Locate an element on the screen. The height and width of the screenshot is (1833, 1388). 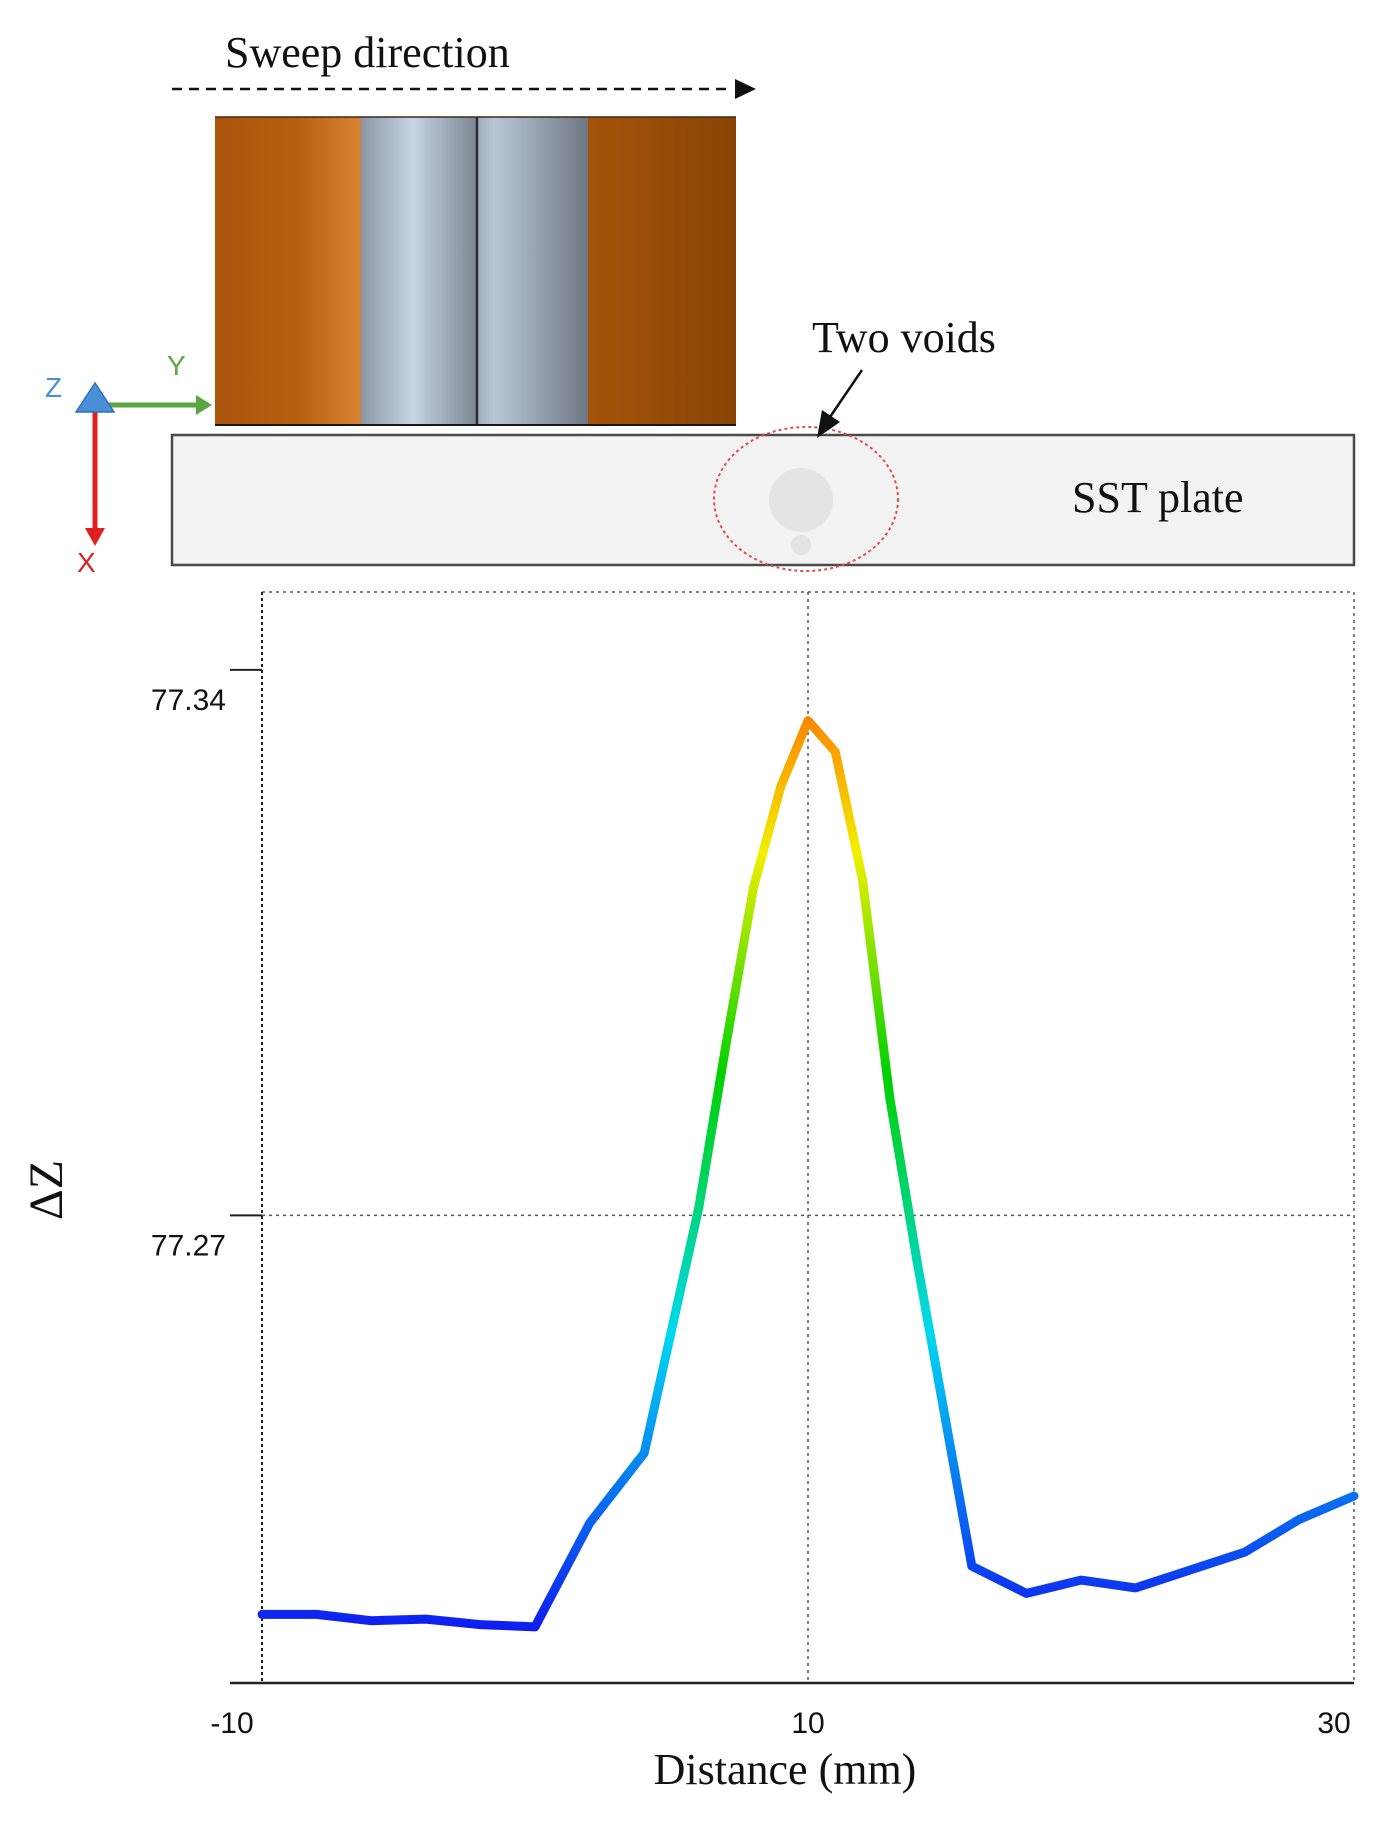
chart-y-tick-label-1: 77.27 is located at coordinates (188, 1245).